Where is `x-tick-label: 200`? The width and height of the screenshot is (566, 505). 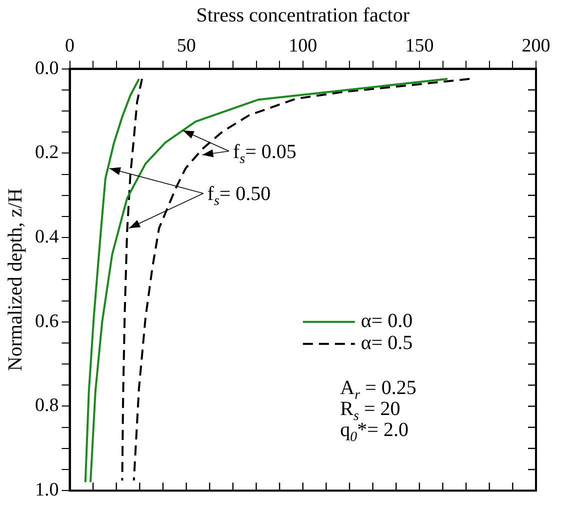 x-tick-label: 200 is located at coordinates (536, 45).